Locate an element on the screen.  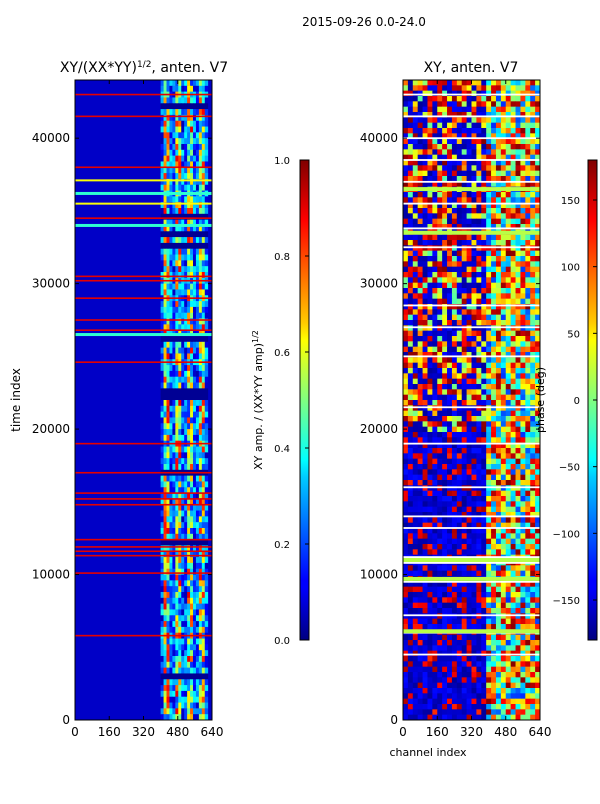
left-ytick-label: 0 is located at coordinates (66, 720).